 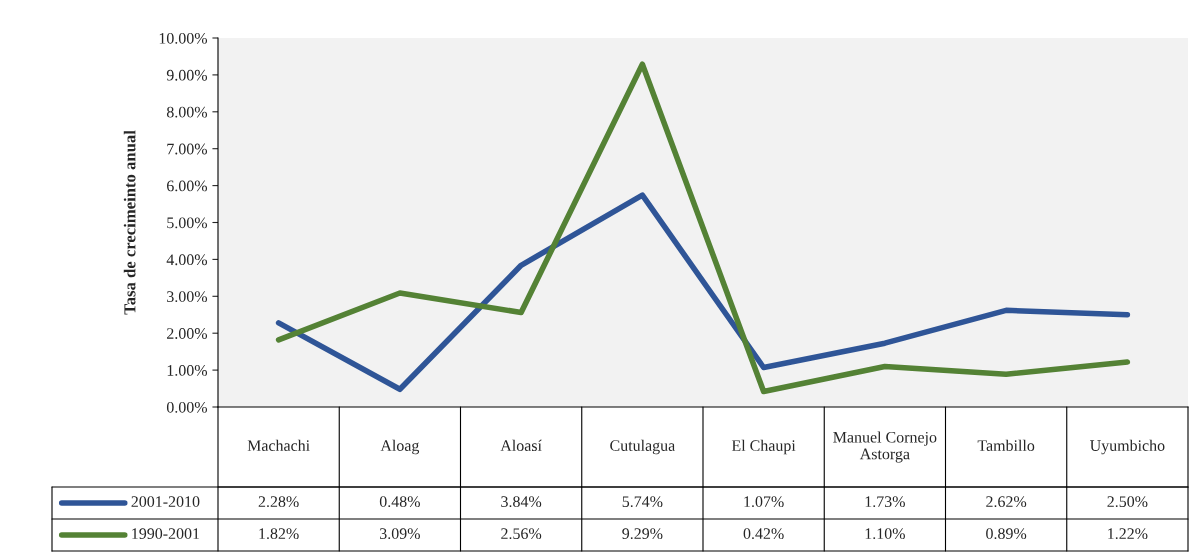 What do you see at coordinates (166, 533) in the screenshot?
I see `legend-label: 1990-2001` at bounding box center [166, 533].